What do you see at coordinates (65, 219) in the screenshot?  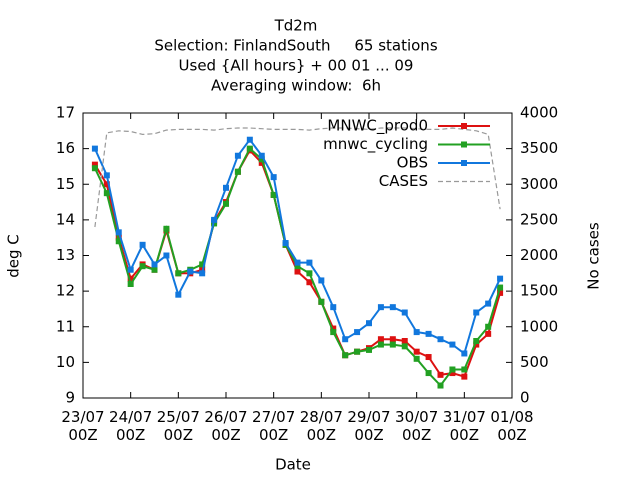 I see `y-tick-label: 14` at bounding box center [65, 219].